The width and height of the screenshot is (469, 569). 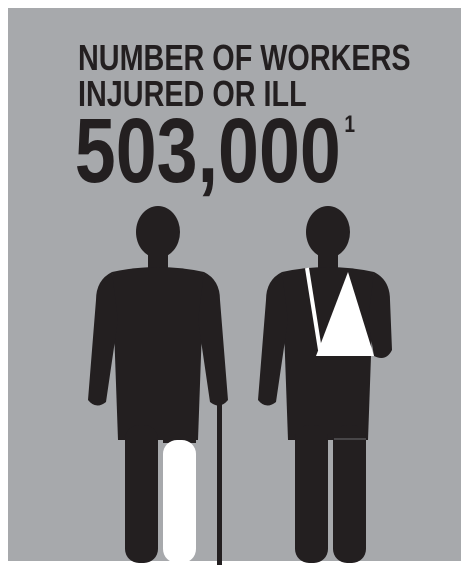 I want to click on headline-line: NUMBER OF WORKERS, so click(x=244, y=57).